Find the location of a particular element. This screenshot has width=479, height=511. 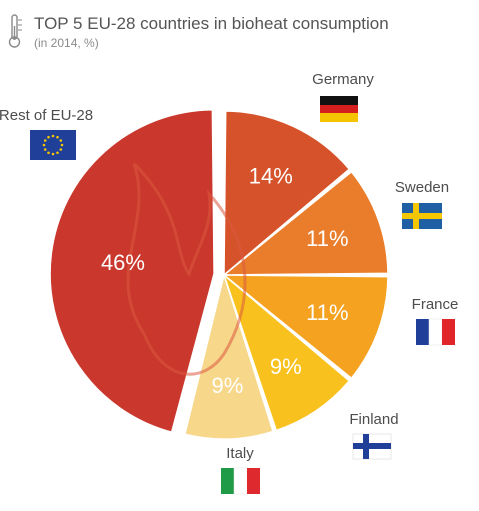

pie-slice-sweden is located at coordinates (305, 223).